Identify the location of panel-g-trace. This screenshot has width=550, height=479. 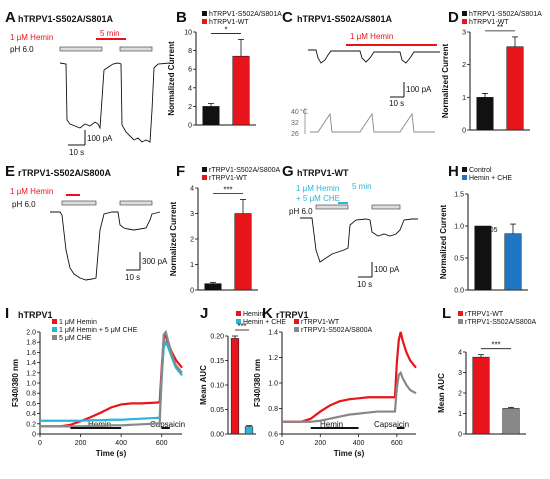
(359, 240).